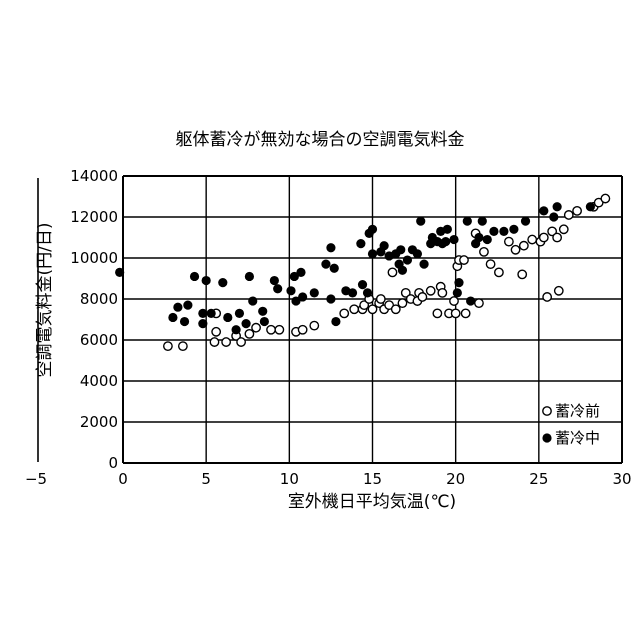 The height and width of the screenshot is (640, 640). Describe the element at coordinates (546, 437) in the screenshot. I see `legend-marker-during` at that location.